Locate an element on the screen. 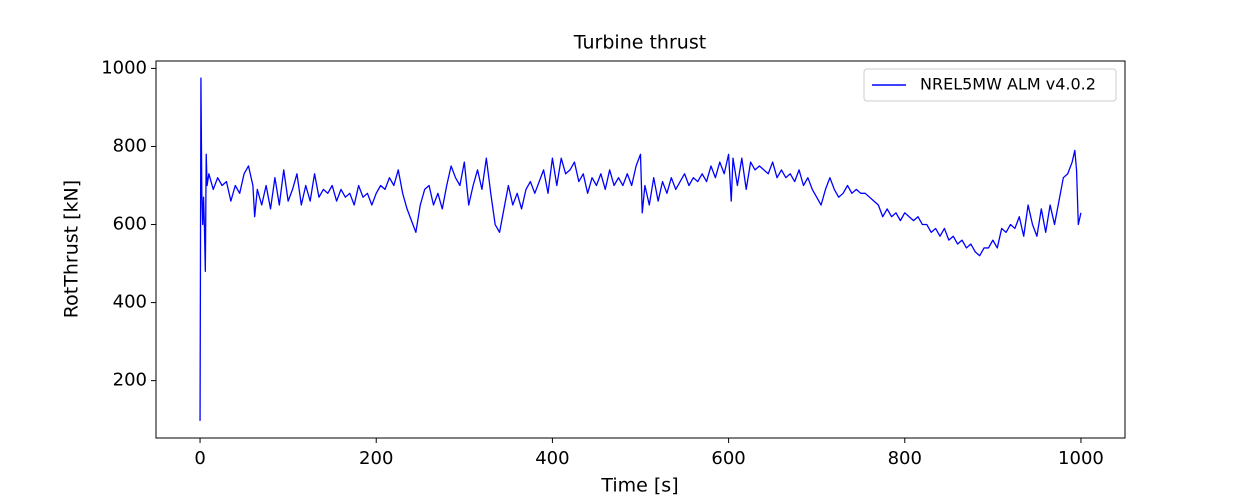 The width and height of the screenshot is (1250, 500). y-tick-label: 800 is located at coordinates (130, 145).